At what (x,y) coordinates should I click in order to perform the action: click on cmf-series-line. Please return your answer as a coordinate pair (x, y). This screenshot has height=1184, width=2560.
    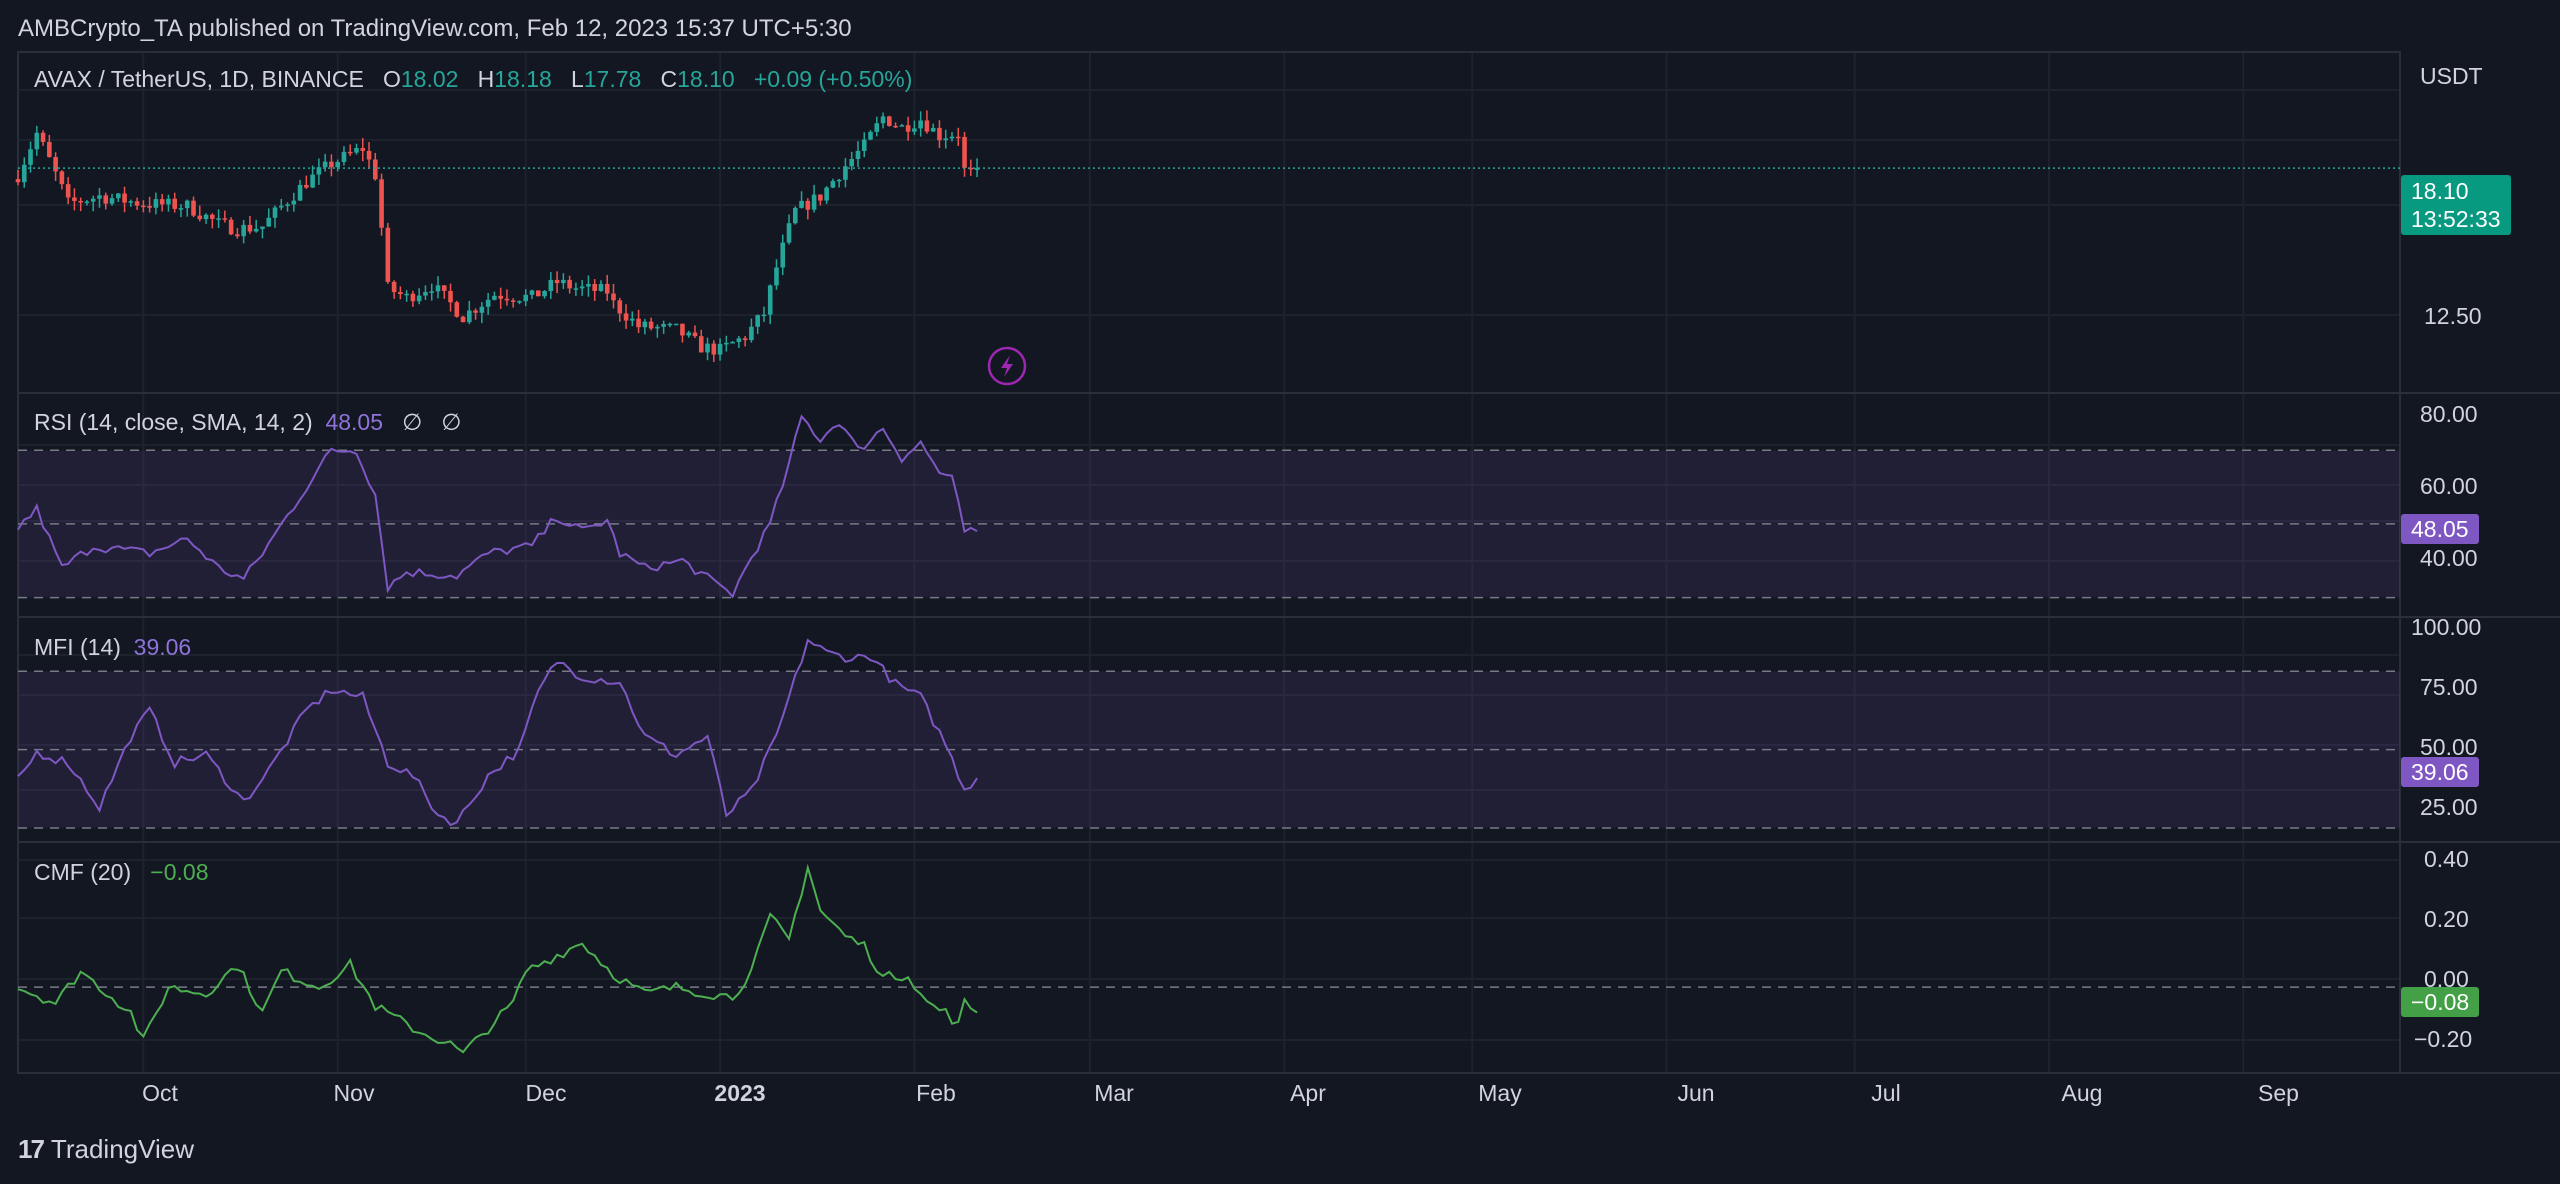
    Looking at the image, I should click on (497, 958).